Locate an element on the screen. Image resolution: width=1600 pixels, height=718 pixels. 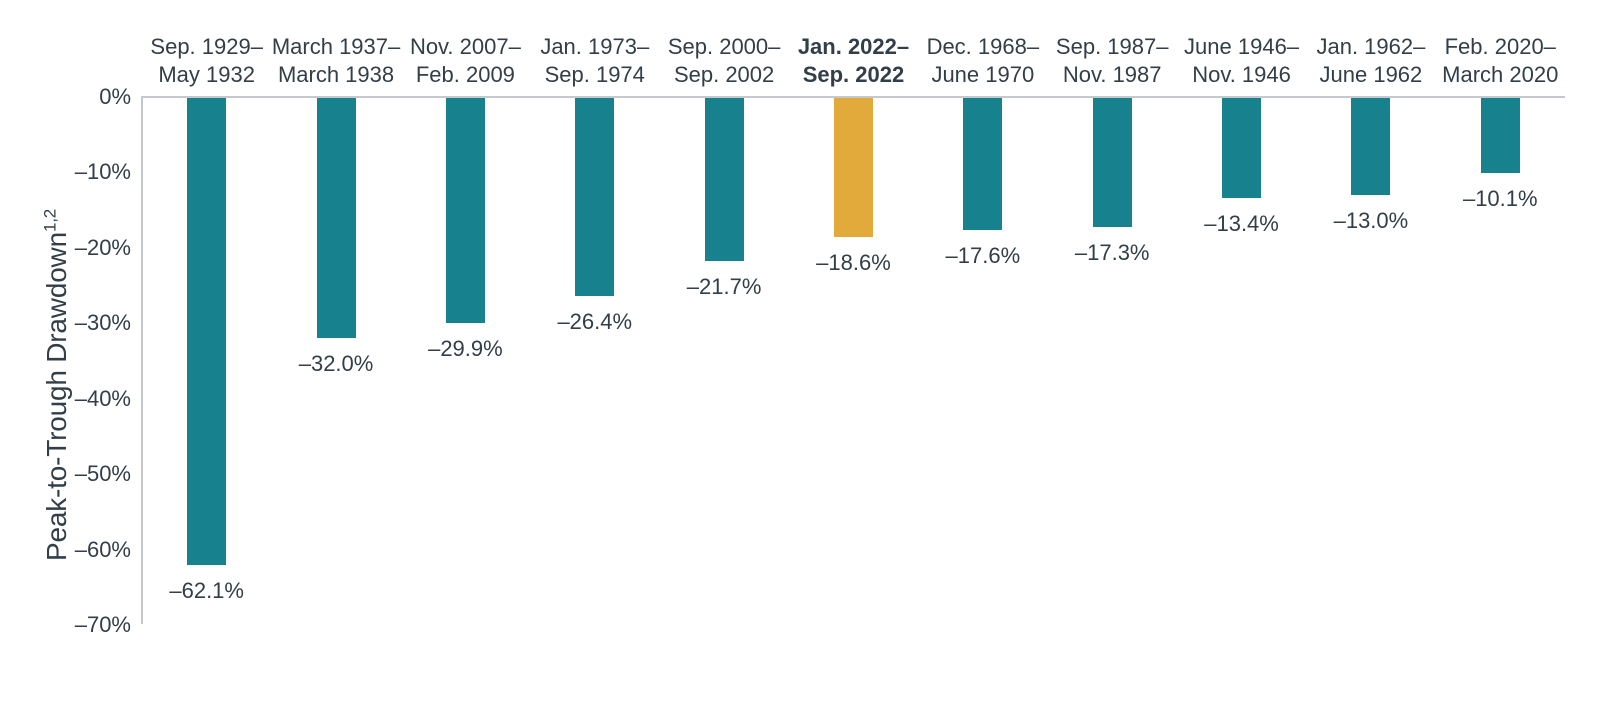
category-label-line: Sep. 1987– is located at coordinates (1112, 46).